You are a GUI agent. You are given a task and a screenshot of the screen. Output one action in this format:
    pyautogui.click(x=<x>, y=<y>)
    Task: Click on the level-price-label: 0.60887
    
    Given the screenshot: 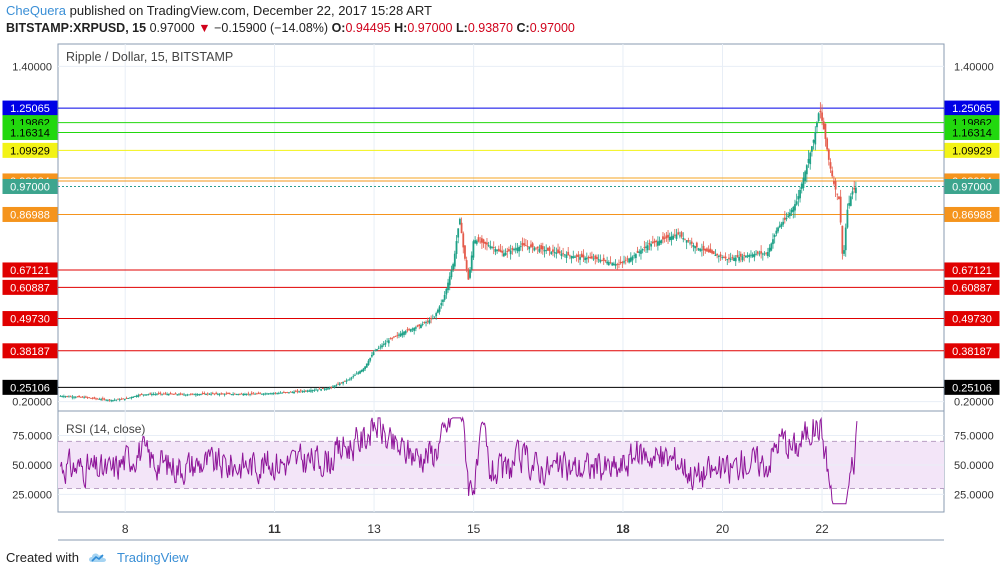 What is the action you would take?
    pyautogui.click(x=972, y=287)
    